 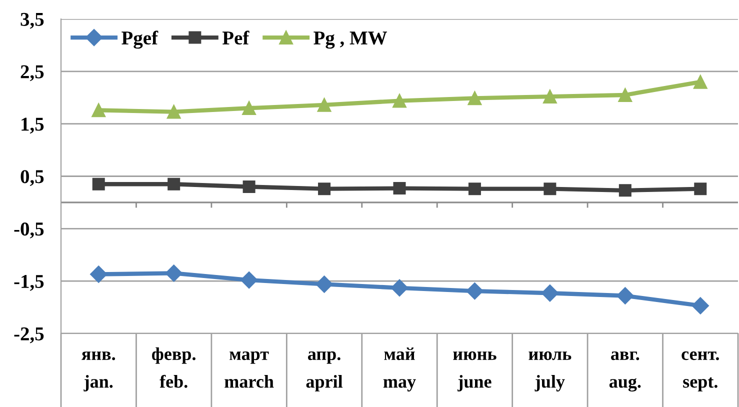 What do you see at coordinates (99, 372) in the screenshot?
I see `x-tick-label: янв. jan.` at bounding box center [99, 372].